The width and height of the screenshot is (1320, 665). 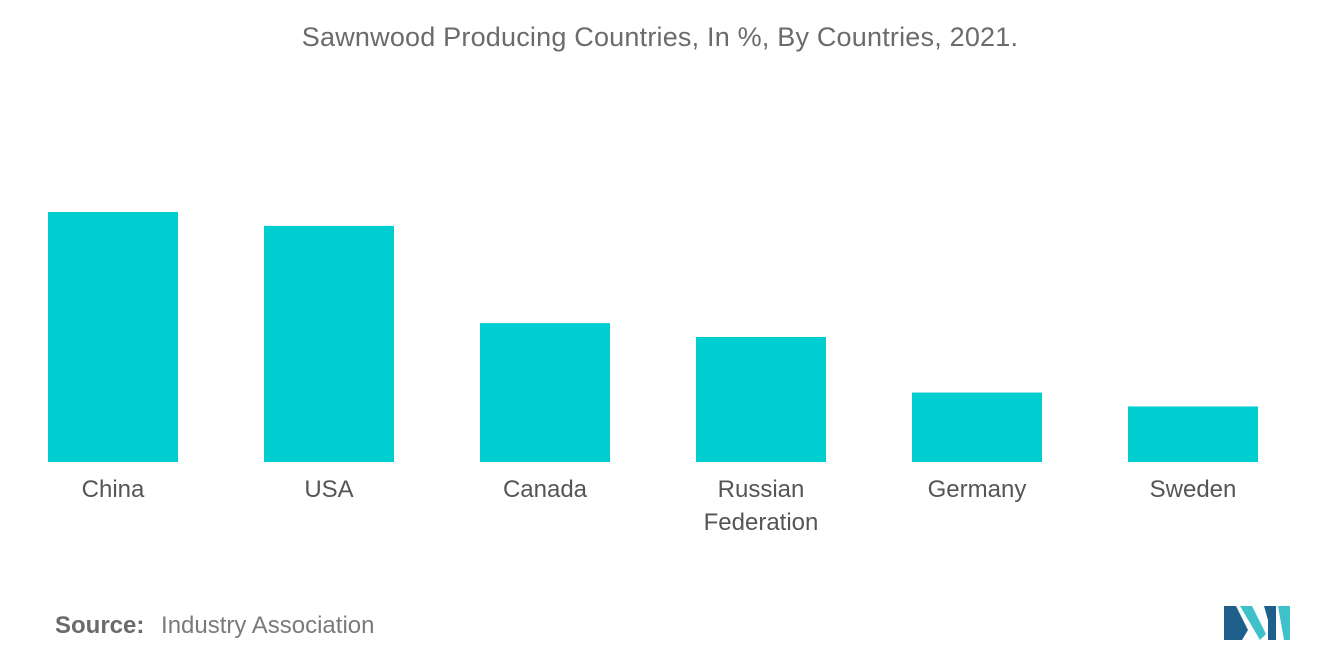 I want to click on source-value: Industry Association, so click(x=268, y=625).